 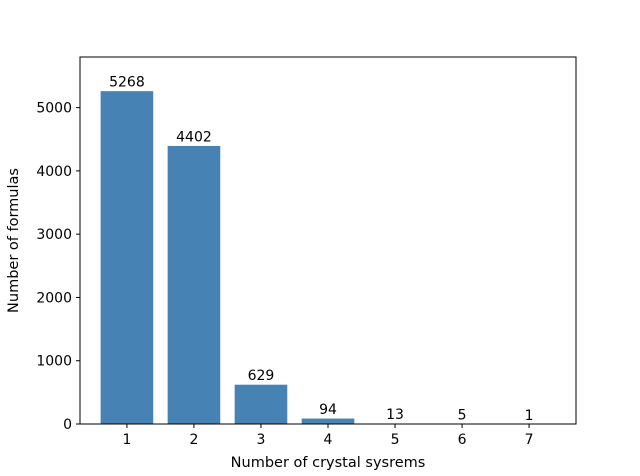 I want to click on data-label-3: 629, so click(x=261, y=376).